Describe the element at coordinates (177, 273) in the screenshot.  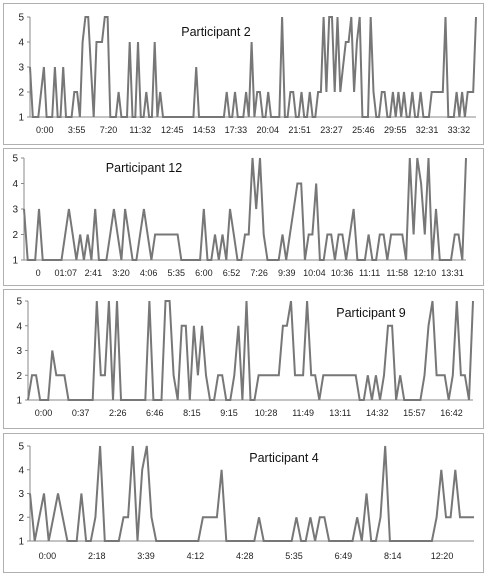
I see `participant-12-x-tick-label: 5:35` at that location.